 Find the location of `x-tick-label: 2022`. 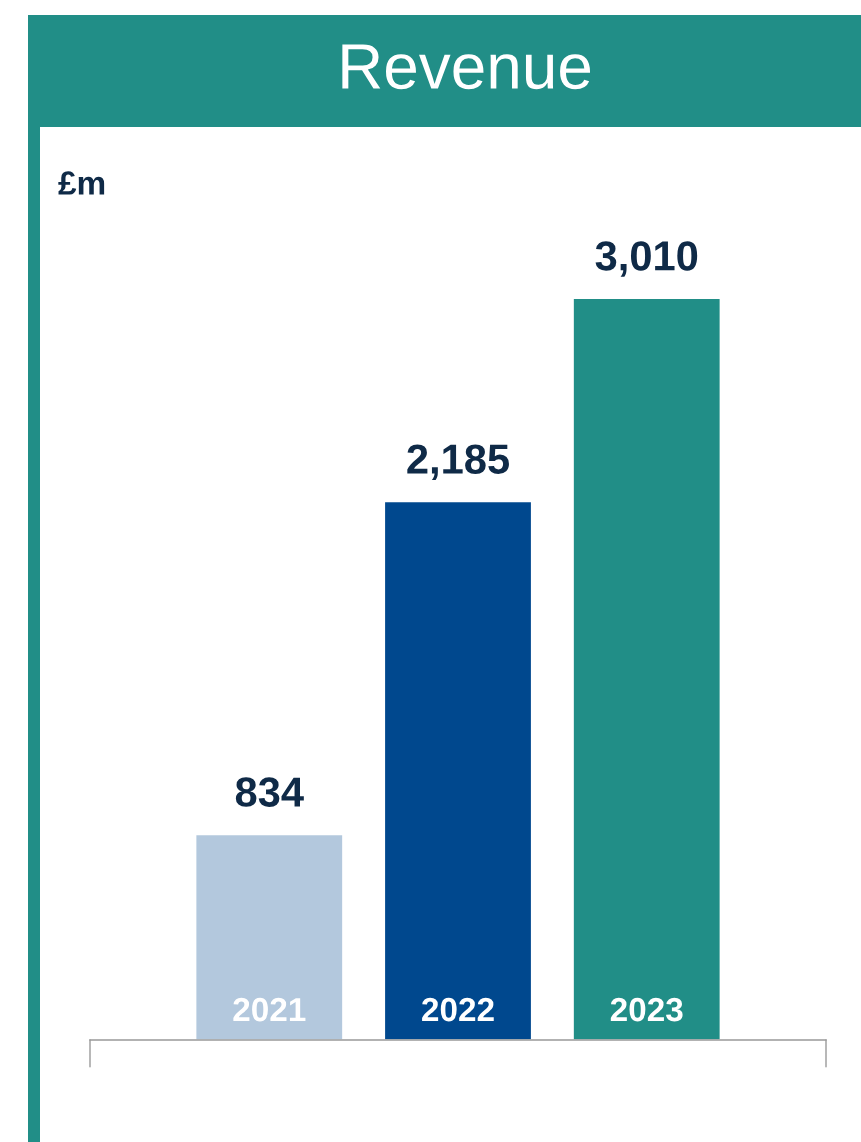

x-tick-label: 2022 is located at coordinates (458, 1009).